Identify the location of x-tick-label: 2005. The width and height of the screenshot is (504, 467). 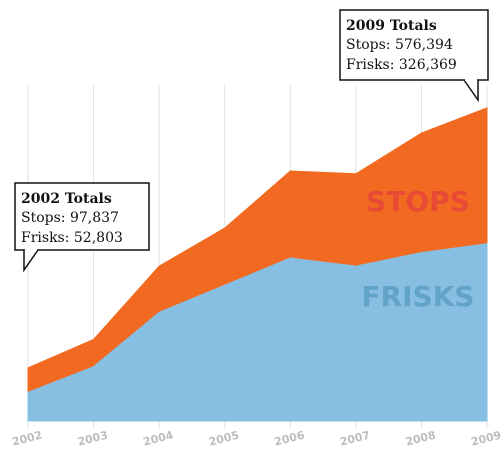
(223, 439).